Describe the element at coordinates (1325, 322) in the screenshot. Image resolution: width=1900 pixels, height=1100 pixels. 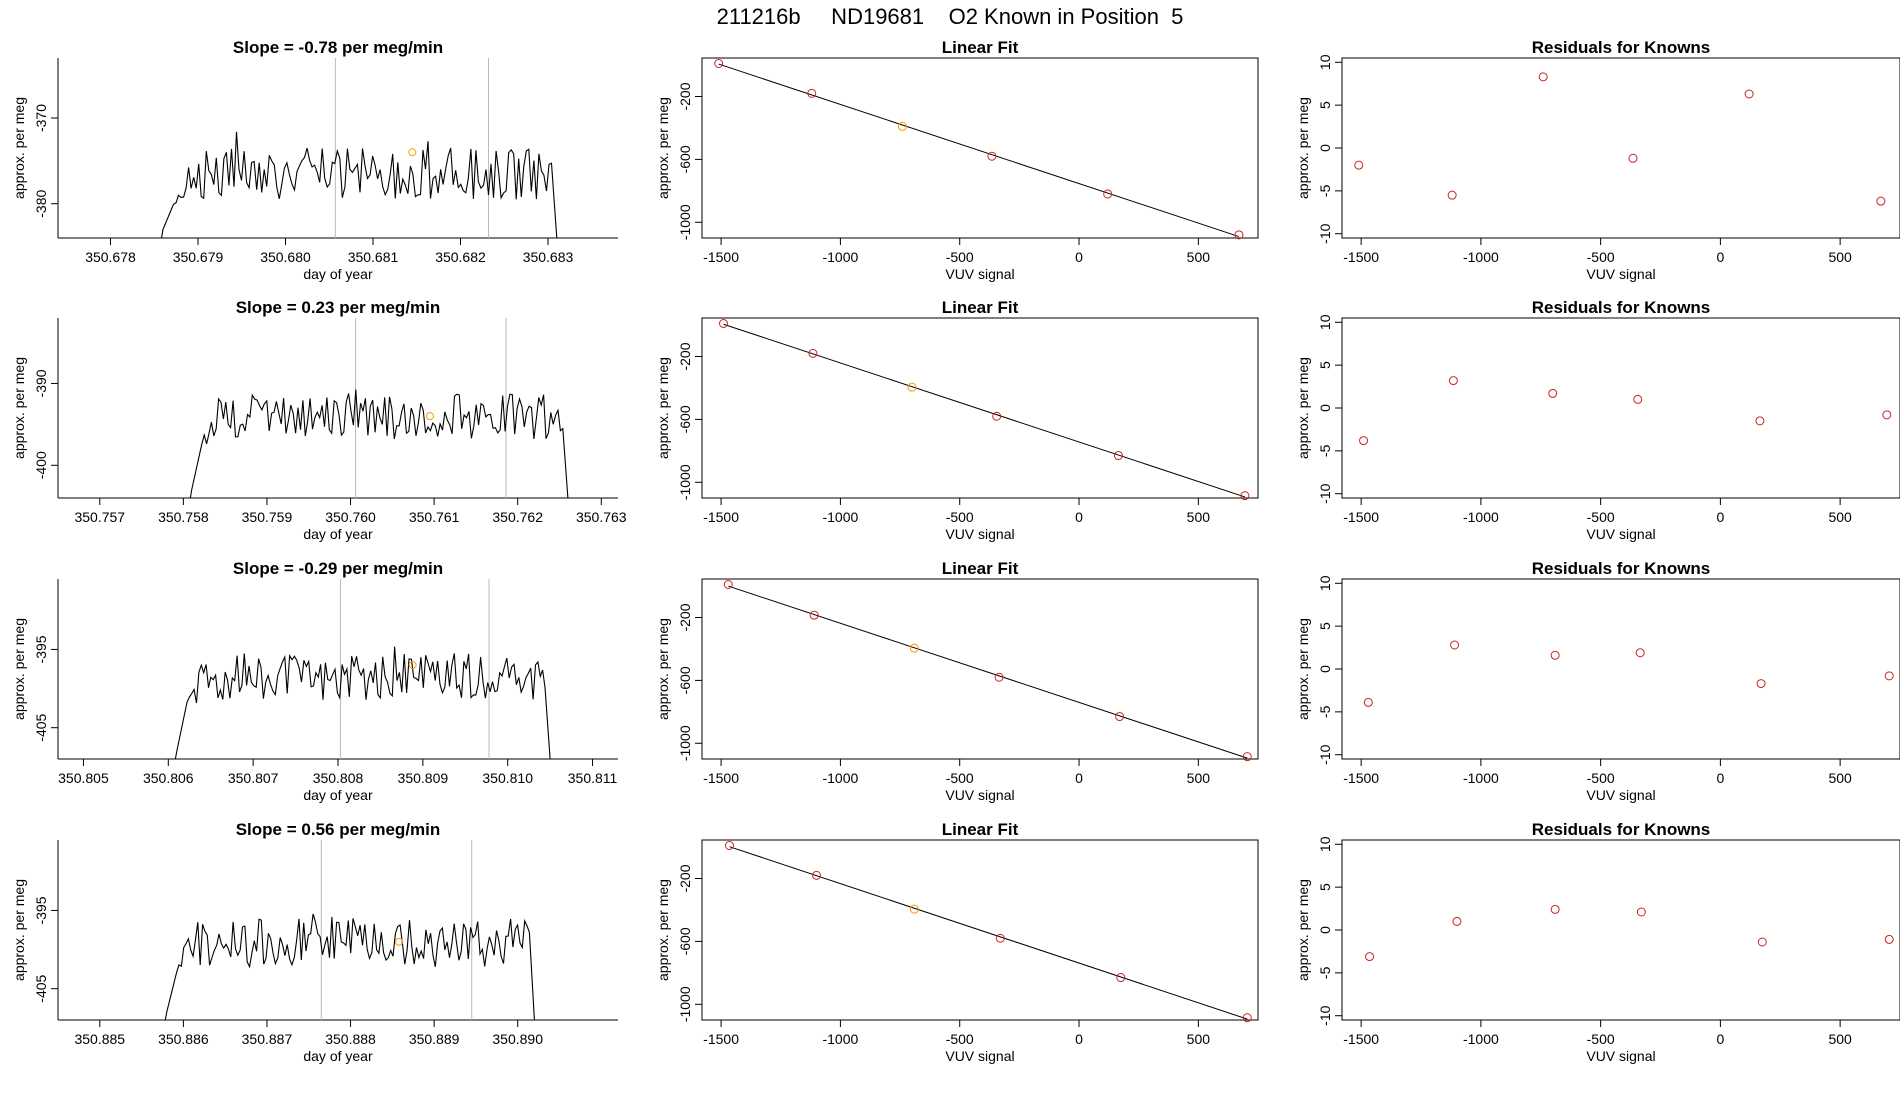
I see `y-tick-label: 10` at that location.